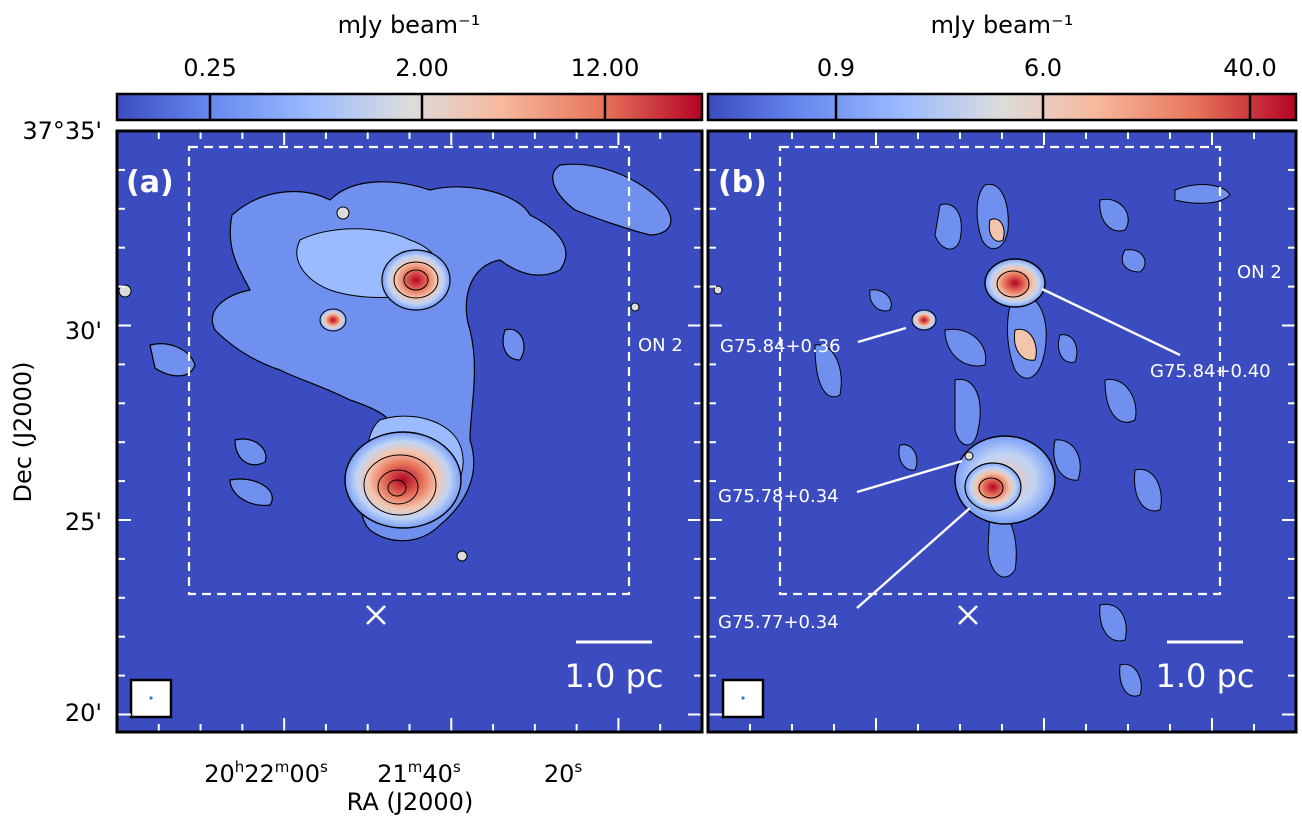 This screenshot has width=1302, height=824. I want to click on colorbar-a-tick-label: 2.00, so click(421, 68).